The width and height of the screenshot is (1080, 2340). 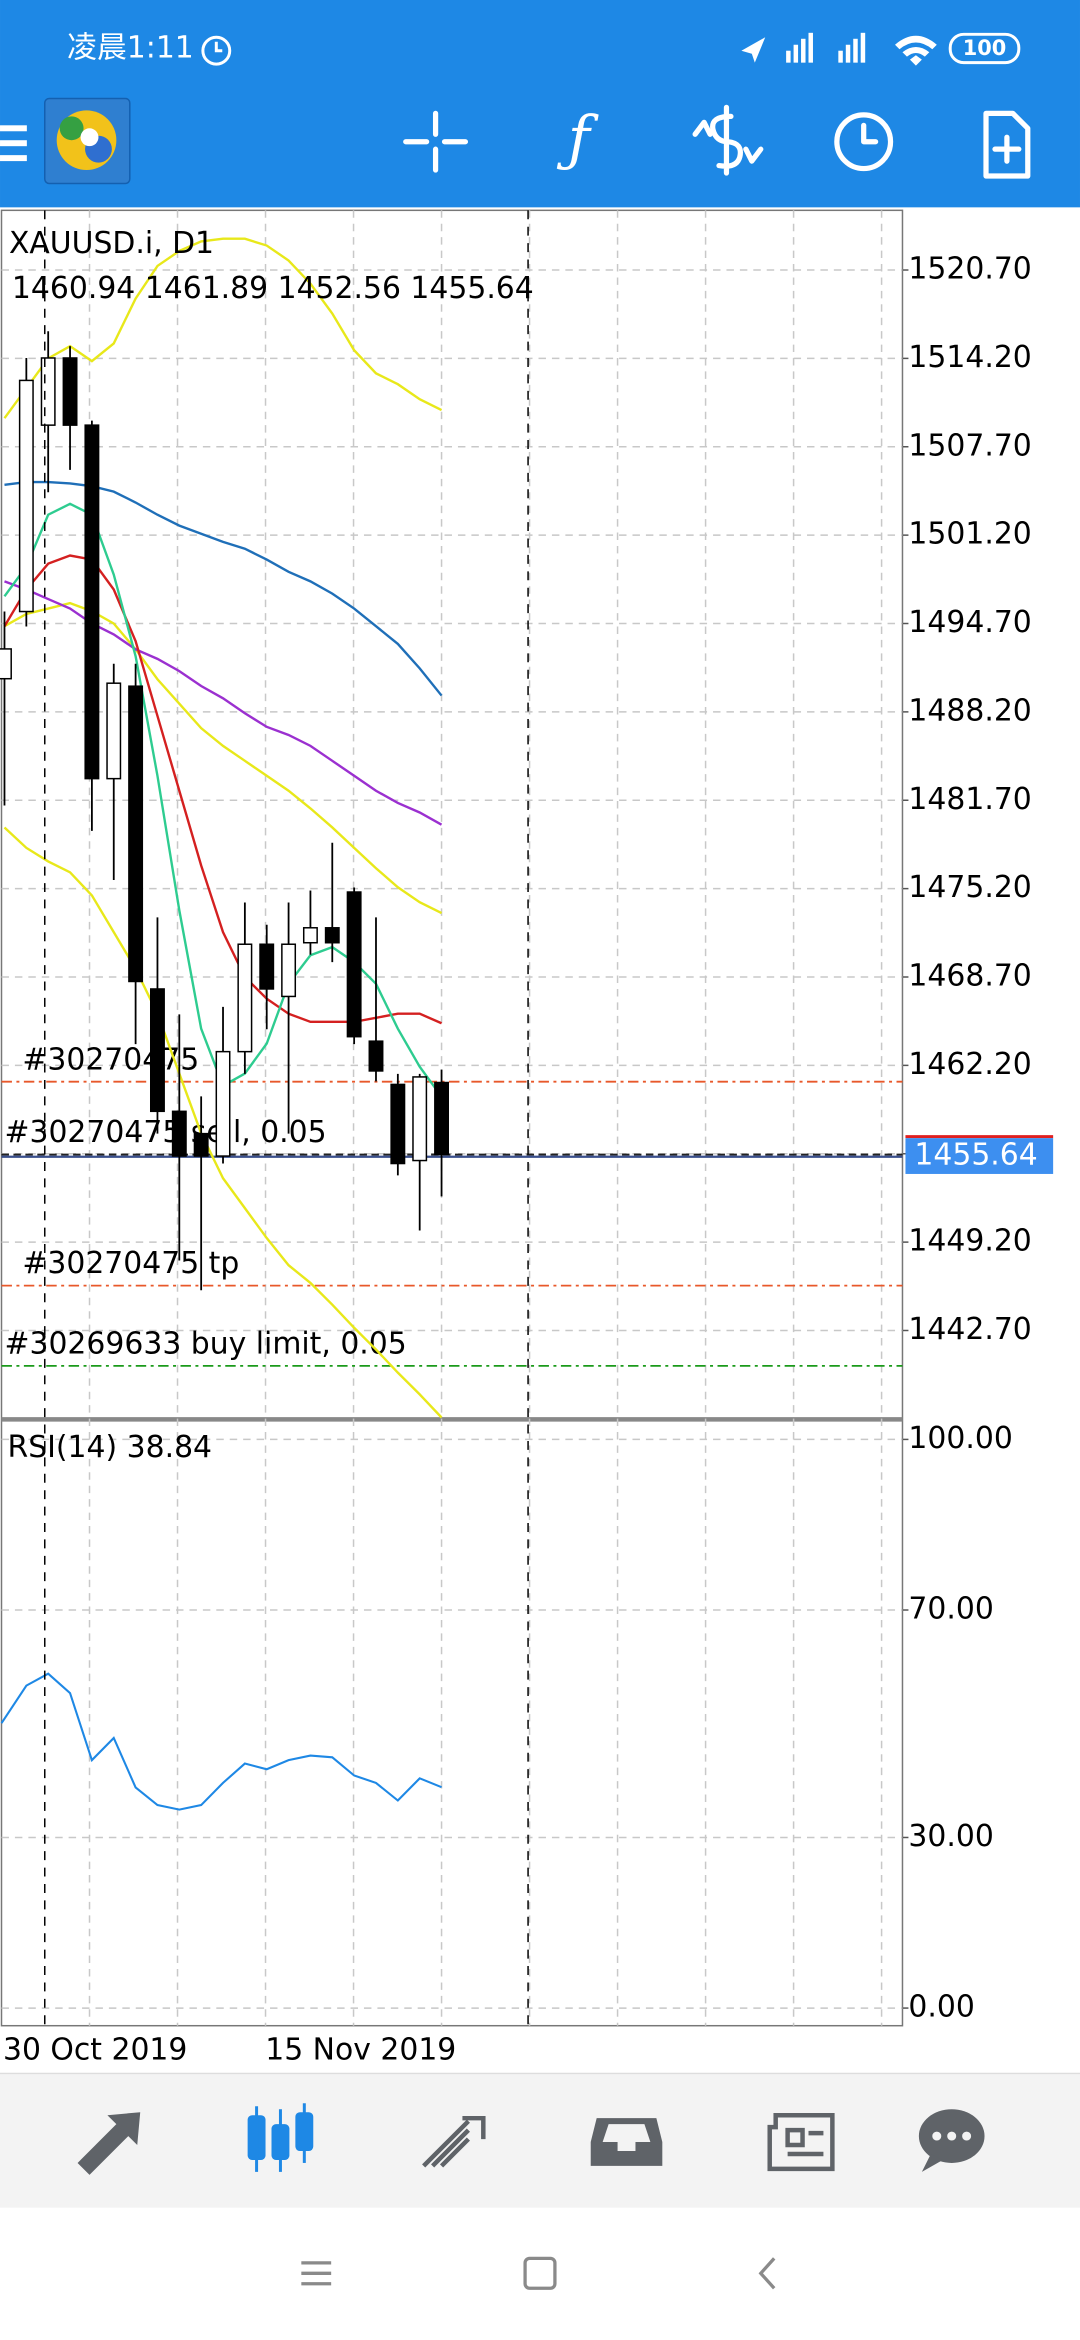 I want to click on bottom-nav, so click(x=540, y=2140).